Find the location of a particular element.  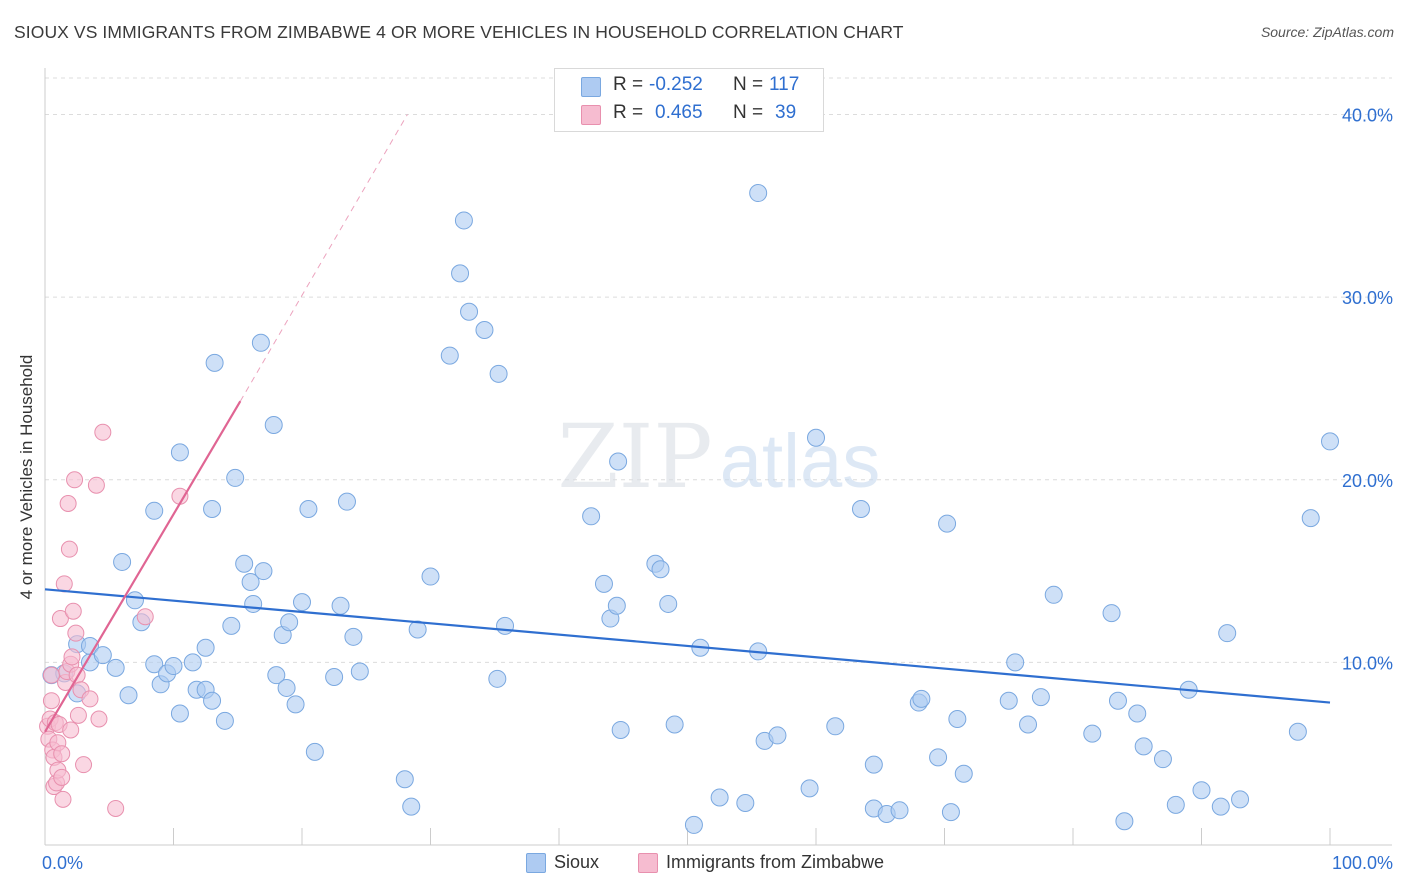

legend-label-zimbabwe: Immigrants from Zimbabwe is located at coordinates (775, 862).